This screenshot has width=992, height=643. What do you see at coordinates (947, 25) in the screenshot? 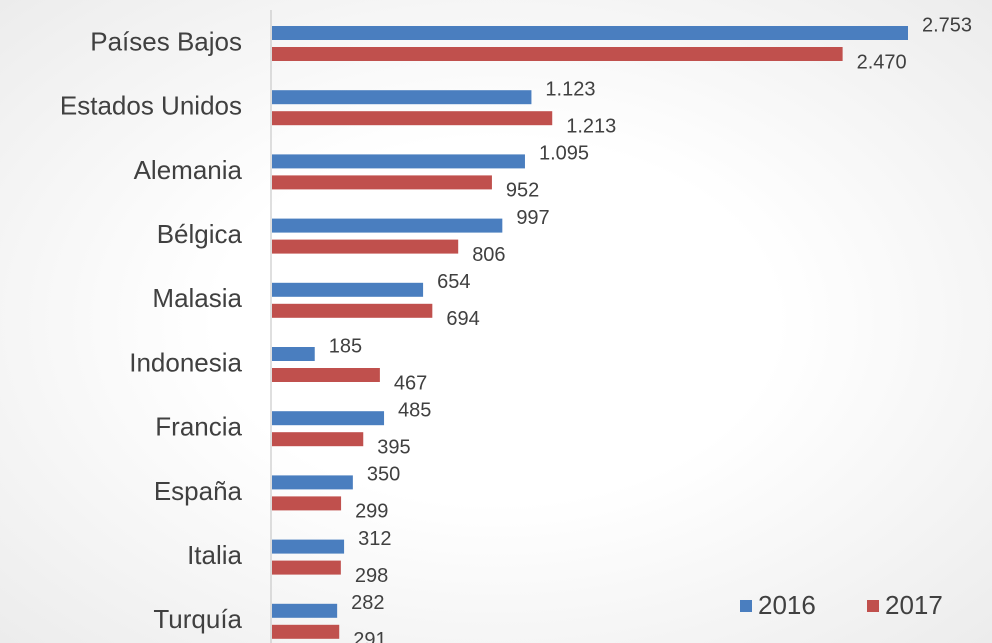
I see `value-label: 2.753` at bounding box center [947, 25].